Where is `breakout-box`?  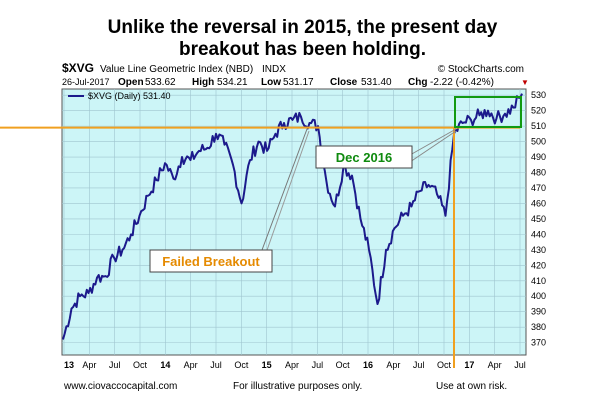
breakout-box is located at coordinates (488, 112).